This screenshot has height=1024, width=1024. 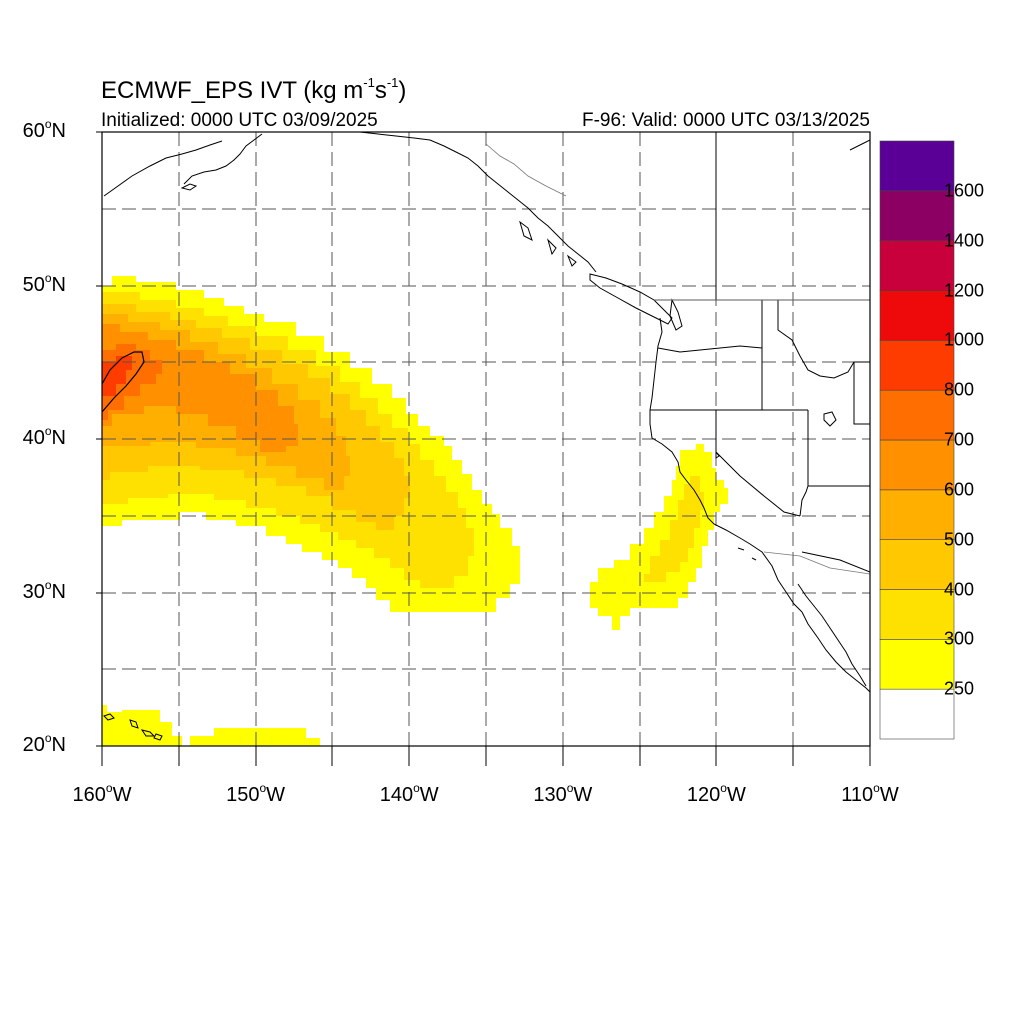 What do you see at coordinates (402, 90) in the screenshot?
I see `title-units-close: )` at bounding box center [402, 90].